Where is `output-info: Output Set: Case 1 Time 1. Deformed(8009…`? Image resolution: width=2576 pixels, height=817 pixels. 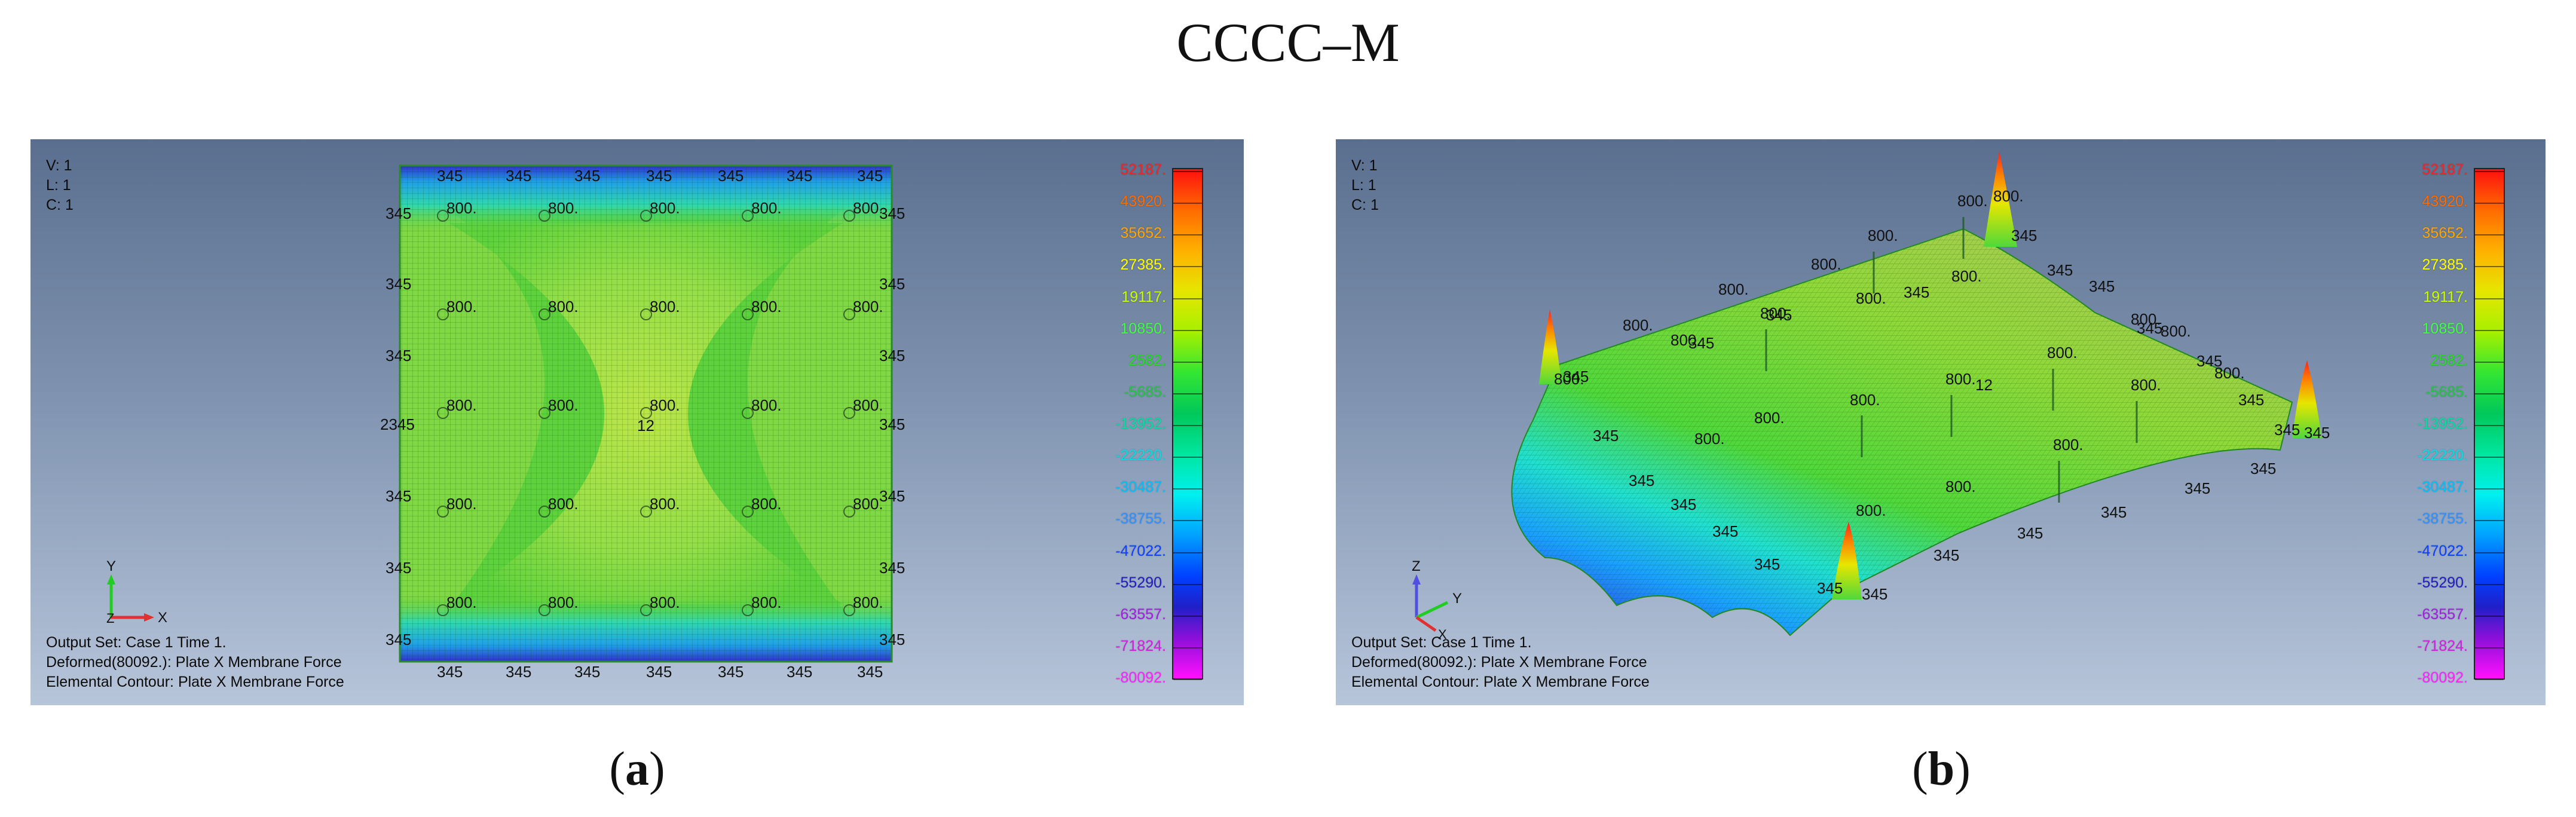
output-info: Output Set: Case 1 Time 1. Deformed(8009… is located at coordinates (1500, 662).